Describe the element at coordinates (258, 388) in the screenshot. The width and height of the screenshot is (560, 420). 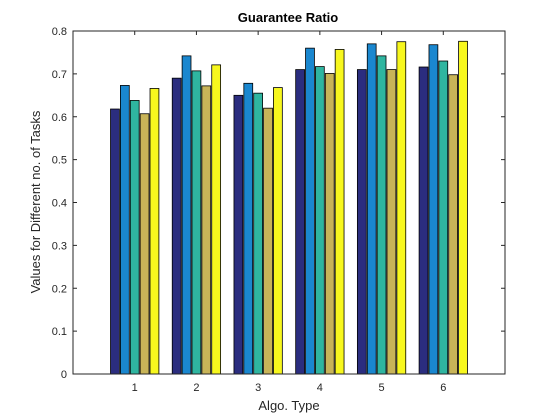
I see `x-tick-label: 3` at that location.